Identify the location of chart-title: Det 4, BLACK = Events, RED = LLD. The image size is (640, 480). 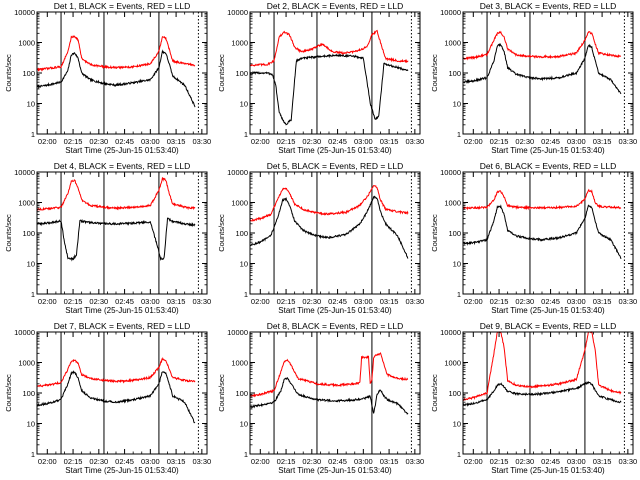
(122, 166).